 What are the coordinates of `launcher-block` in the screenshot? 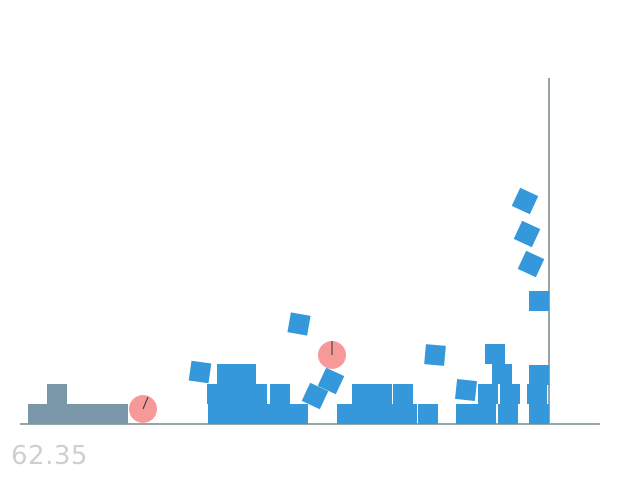 It's located at (57, 394).